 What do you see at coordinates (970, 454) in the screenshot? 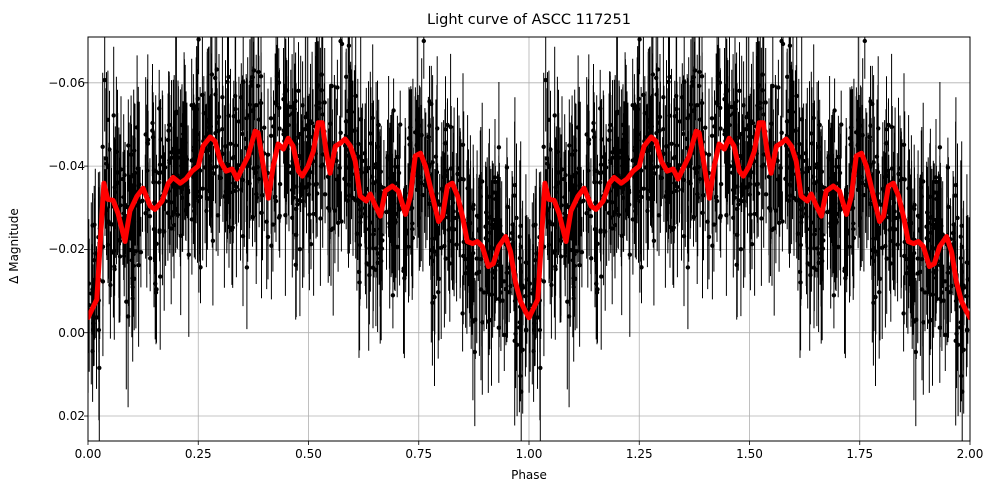
I see `x-tick-label: 2.00` at bounding box center [970, 454].